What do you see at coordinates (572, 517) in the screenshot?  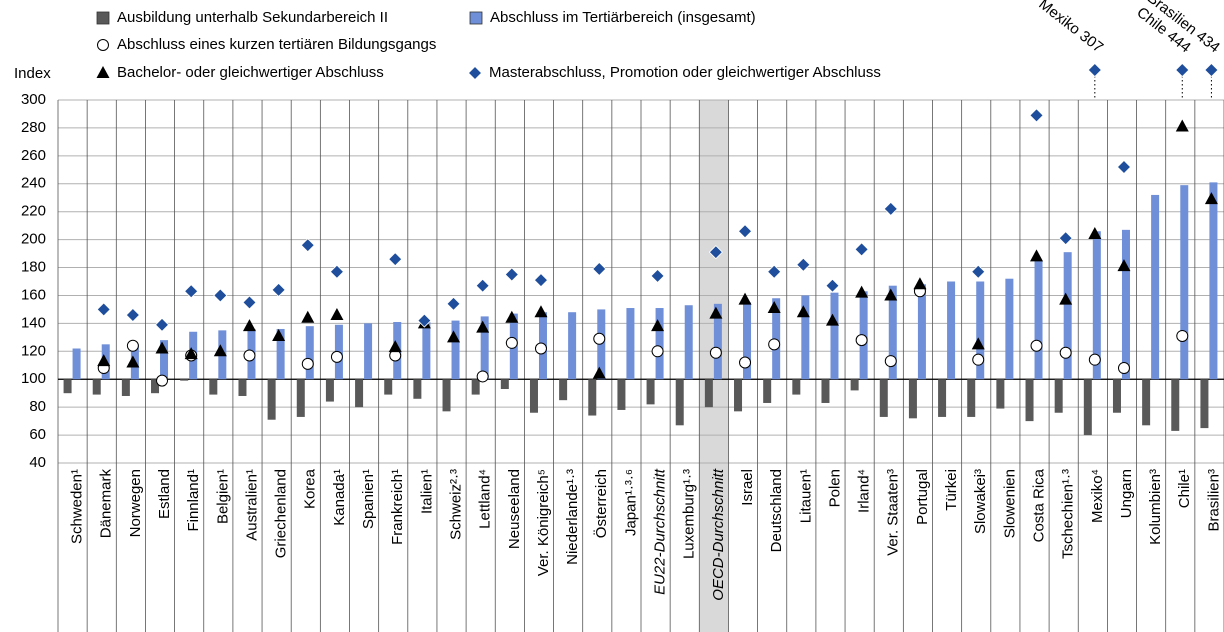 I see `x-tick-label: Niederlande¹·³` at bounding box center [572, 517].